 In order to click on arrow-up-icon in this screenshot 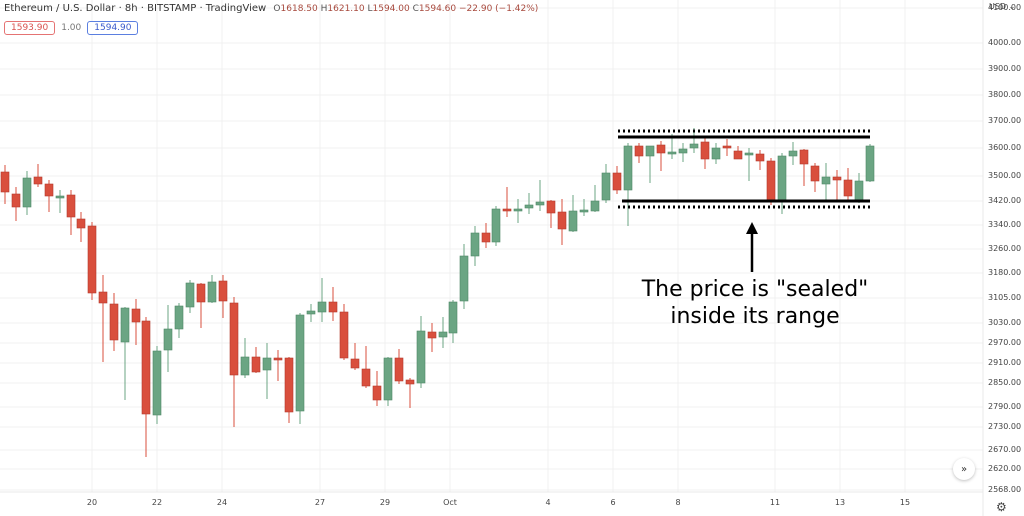, I will do `click(752, 247)`.